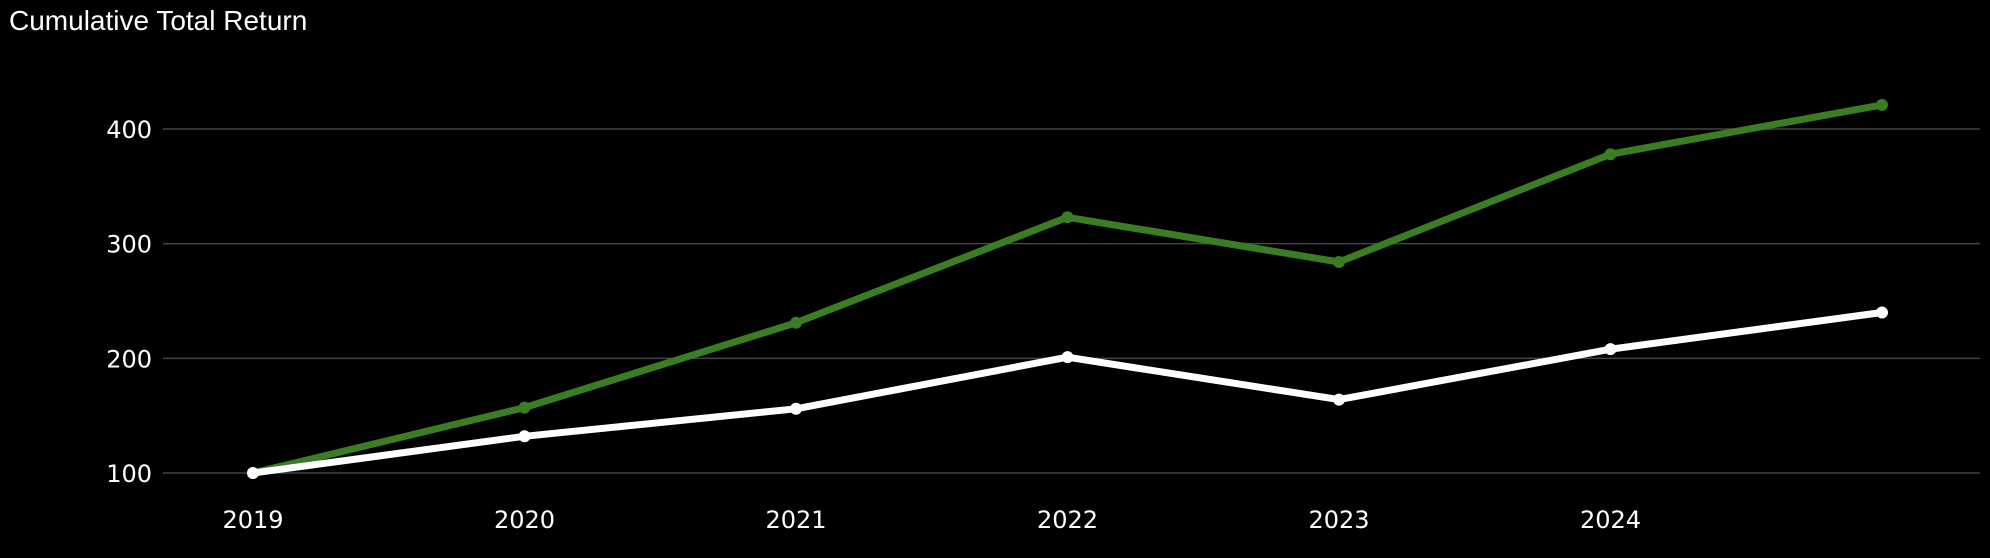 This screenshot has height=558, width=1990. Describe the element at coordinates (252, 520) in the screenshot. I see `x-tick-label-2019: 2019` at that location.